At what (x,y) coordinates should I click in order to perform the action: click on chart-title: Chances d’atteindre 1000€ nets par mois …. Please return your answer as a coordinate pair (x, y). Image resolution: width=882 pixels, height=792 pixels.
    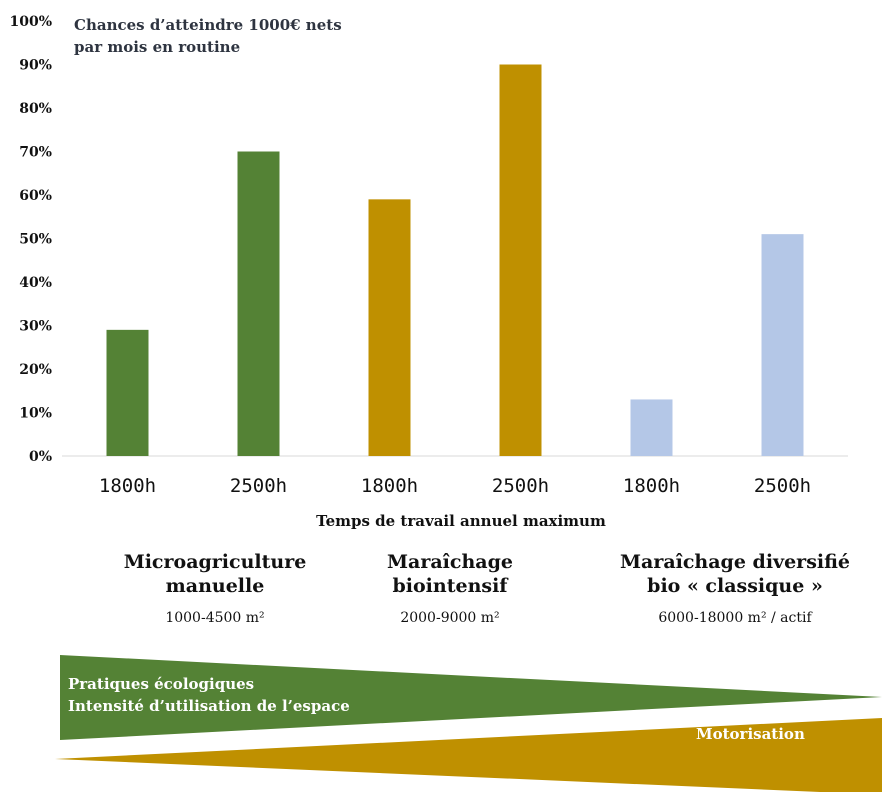
    Looking at the image, I should click on (224, 36).